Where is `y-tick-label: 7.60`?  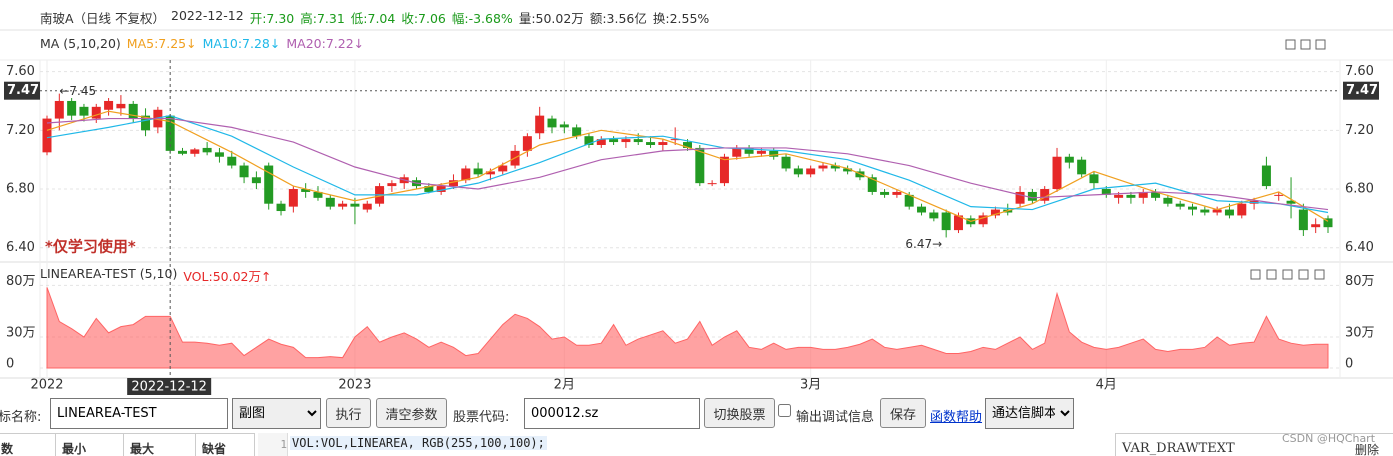
y-tick-label: 7.60 is located at coordinates (20, 71).